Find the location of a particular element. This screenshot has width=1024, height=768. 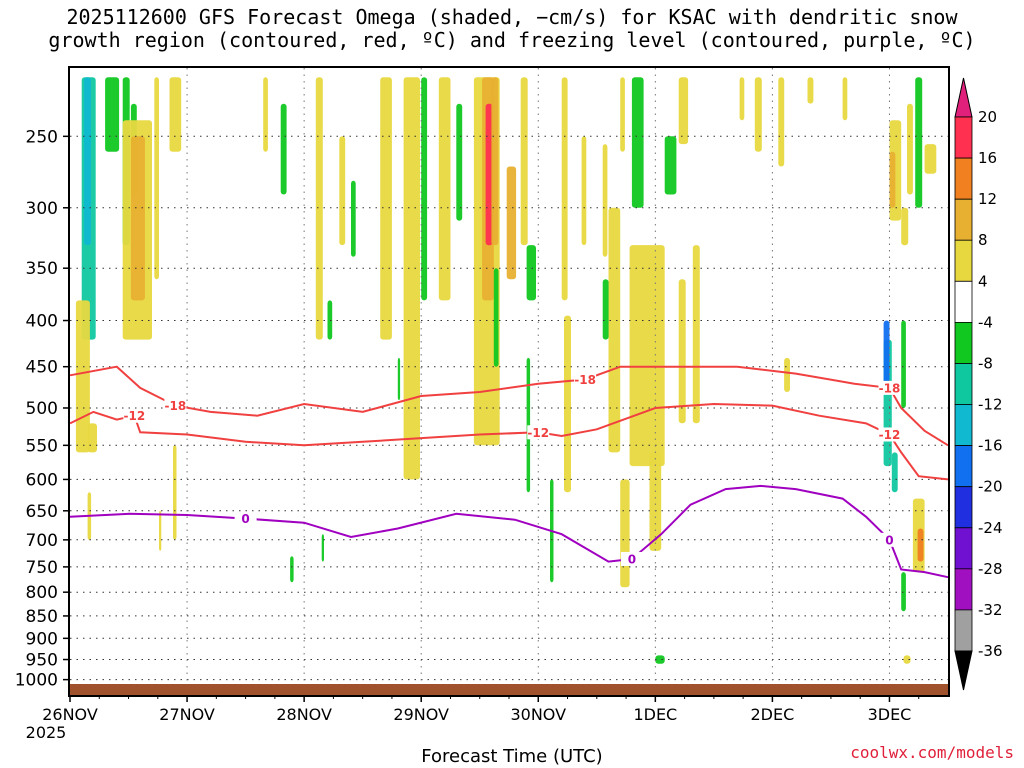

y-tick-label: 550 is located at coordinates (42, 446).